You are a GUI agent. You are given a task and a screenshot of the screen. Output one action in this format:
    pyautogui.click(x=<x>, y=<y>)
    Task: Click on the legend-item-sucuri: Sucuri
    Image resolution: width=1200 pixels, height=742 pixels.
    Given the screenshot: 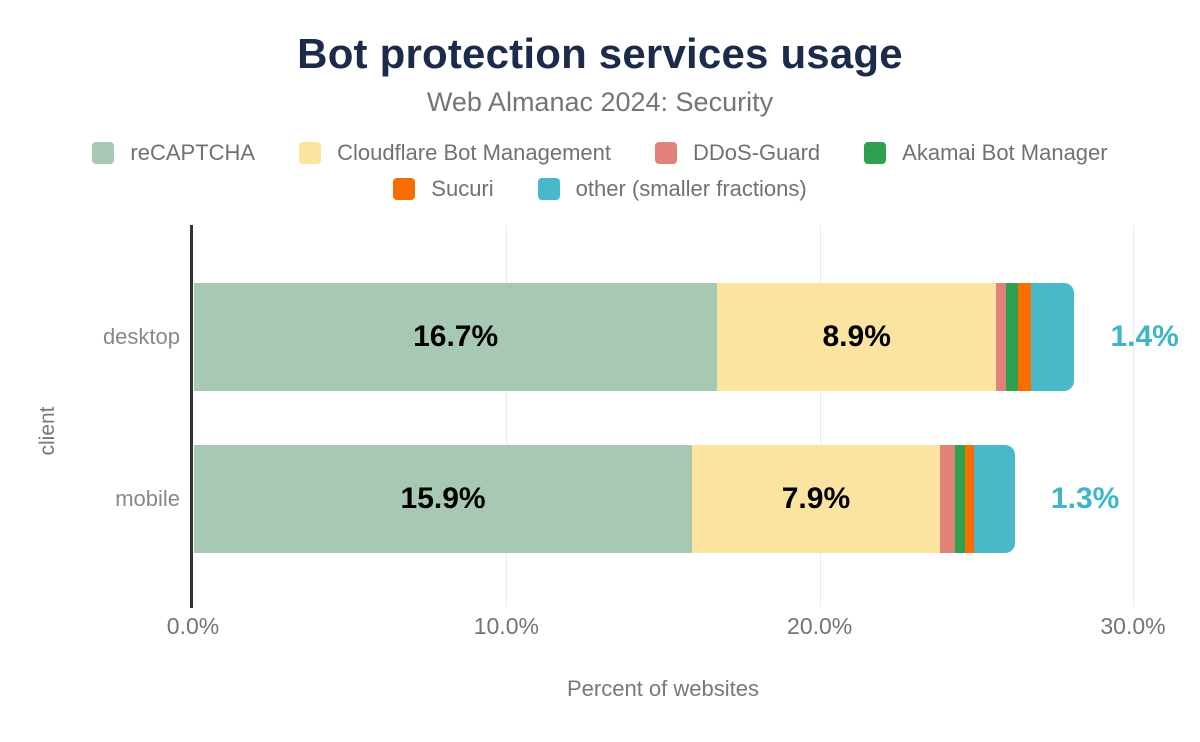 What is the action you would take?
    pyautogui.click(x=443, y=189)
    